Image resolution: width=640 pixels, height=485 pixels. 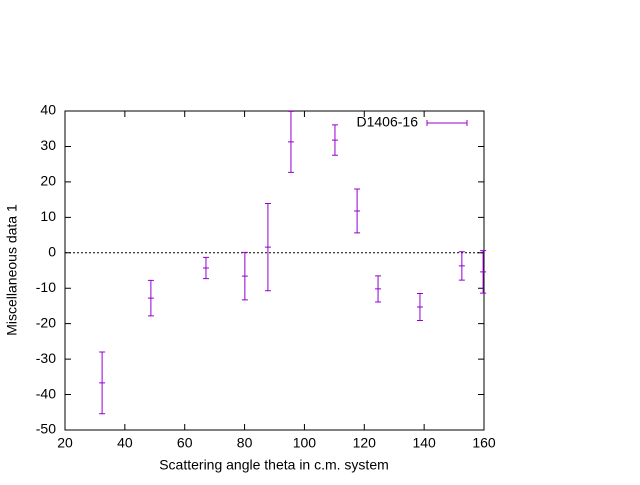 I want to click on y-tick-label: 40, so click(x=48, y=110).